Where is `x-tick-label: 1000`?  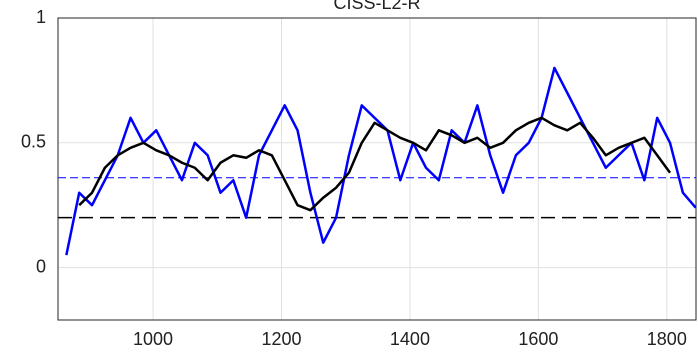 x-tick-label: 1000 is located at coordinates (153, 339).